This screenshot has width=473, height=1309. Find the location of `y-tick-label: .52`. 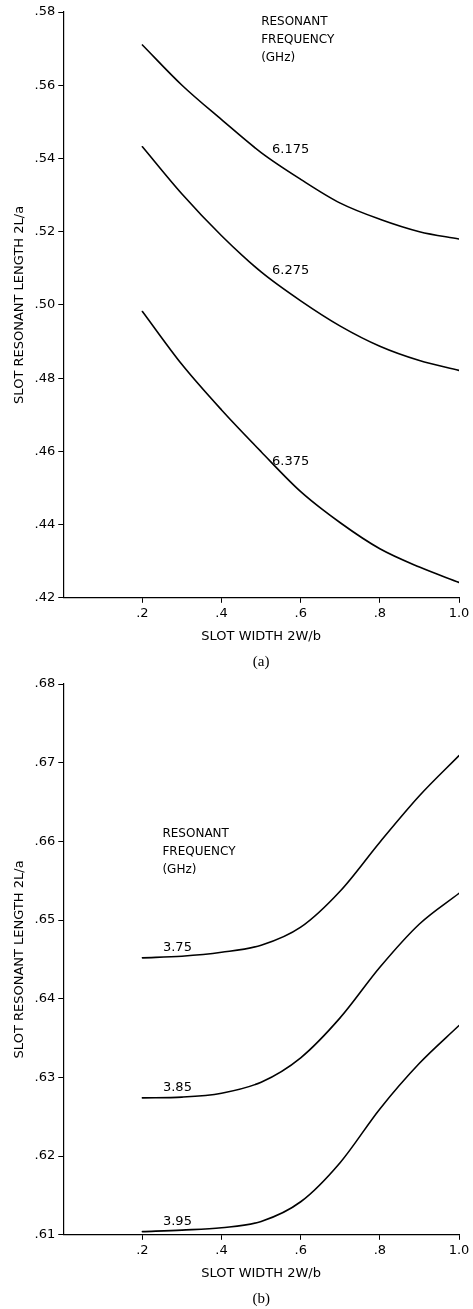

y-tick-label: .52 is located at coordinates (45, 231).